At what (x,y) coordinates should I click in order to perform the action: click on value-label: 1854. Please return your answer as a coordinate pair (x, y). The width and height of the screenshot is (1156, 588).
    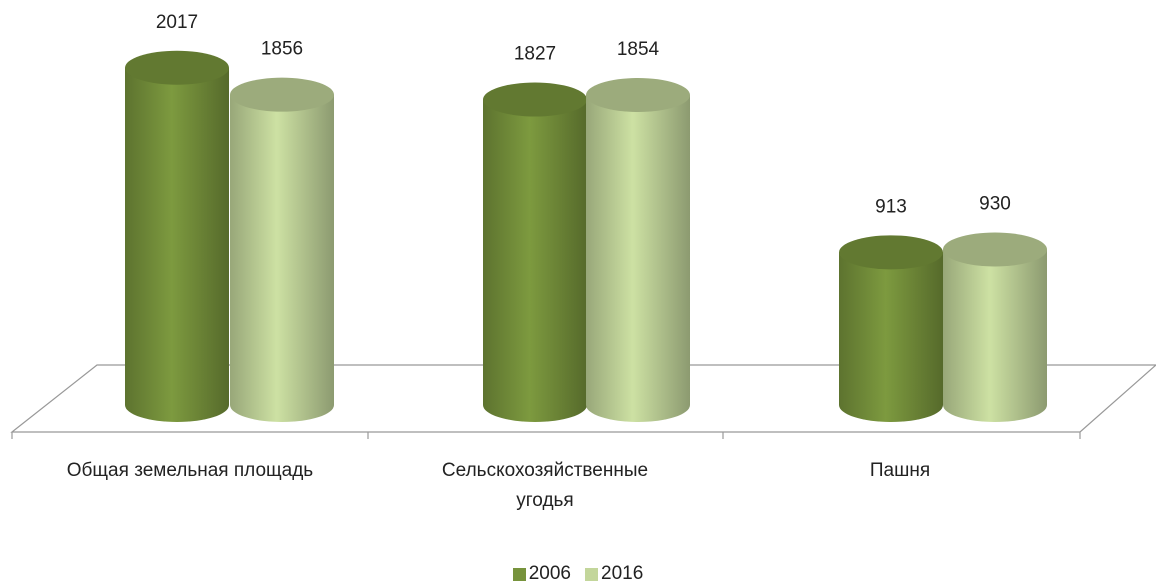
    Looking at the image, I should click on (638, 49).